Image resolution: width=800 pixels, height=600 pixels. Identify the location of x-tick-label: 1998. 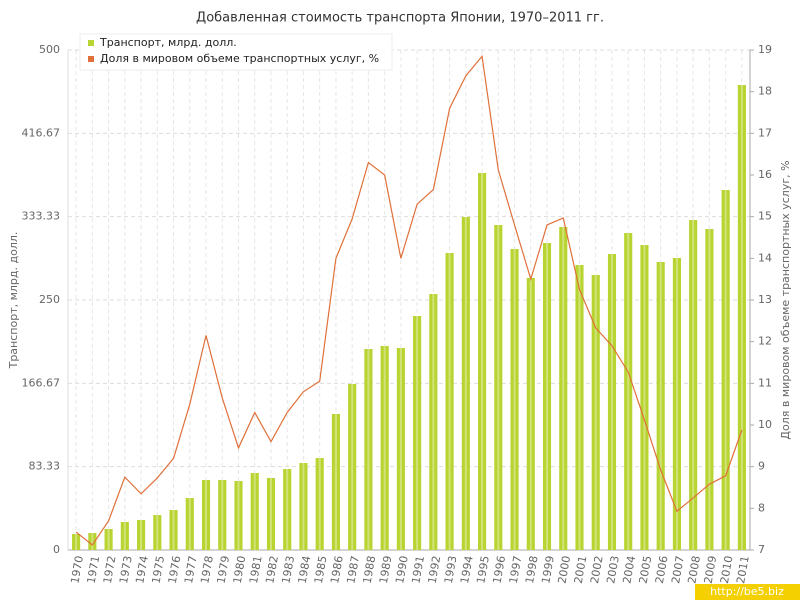
(532, 570).